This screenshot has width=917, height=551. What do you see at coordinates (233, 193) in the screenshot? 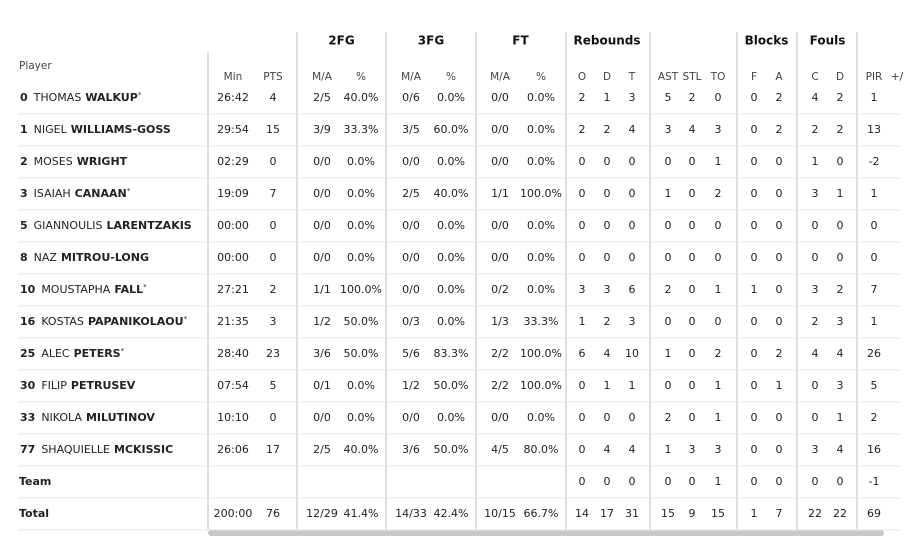
I see `stat-cell: 19:09` at bounding box center [233, 193].